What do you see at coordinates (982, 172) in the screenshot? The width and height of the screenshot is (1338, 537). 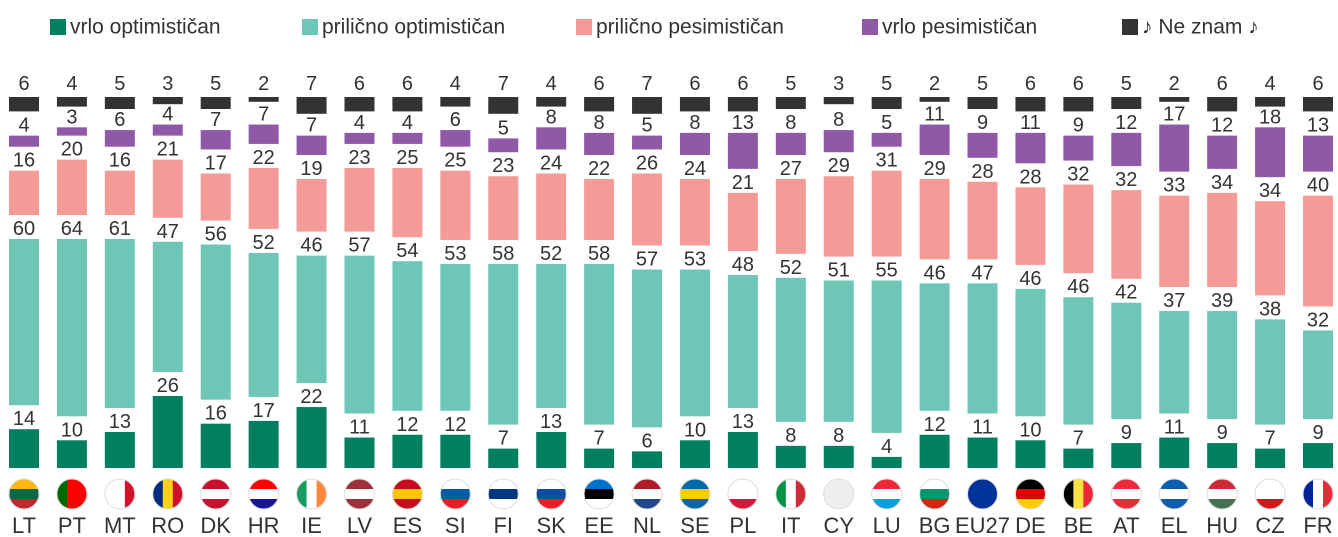 I see `value-label: 28` at bounding box center [982, 172].